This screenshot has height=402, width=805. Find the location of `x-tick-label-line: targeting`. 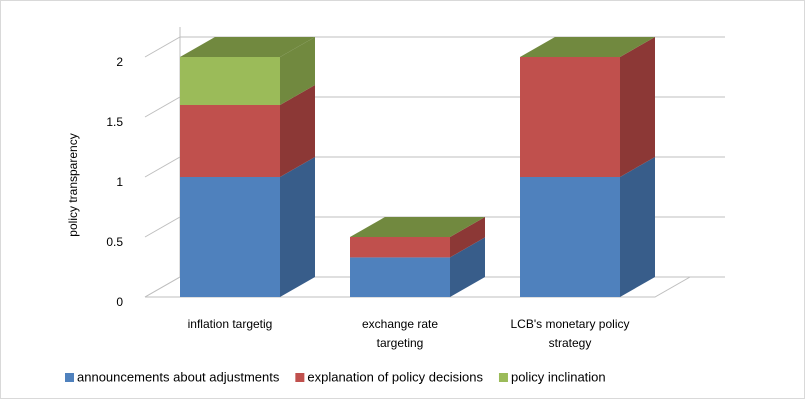

x-tick-label-line: targeting is located at coordinates (400, 343).